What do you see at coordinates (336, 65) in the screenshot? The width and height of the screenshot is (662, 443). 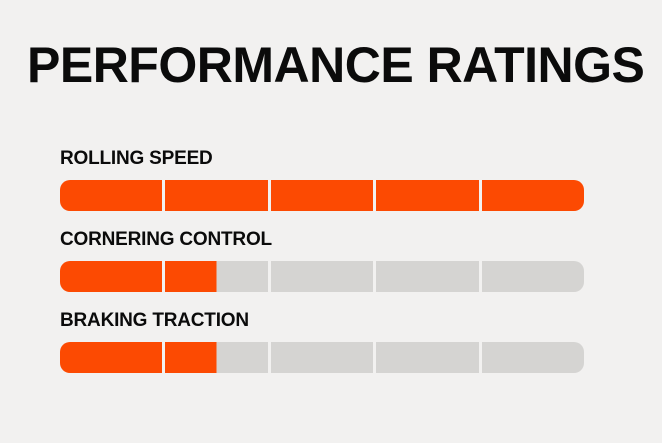 I see `page-title: PERFORMANCE RATINGS` at bounding box center [336, 65].